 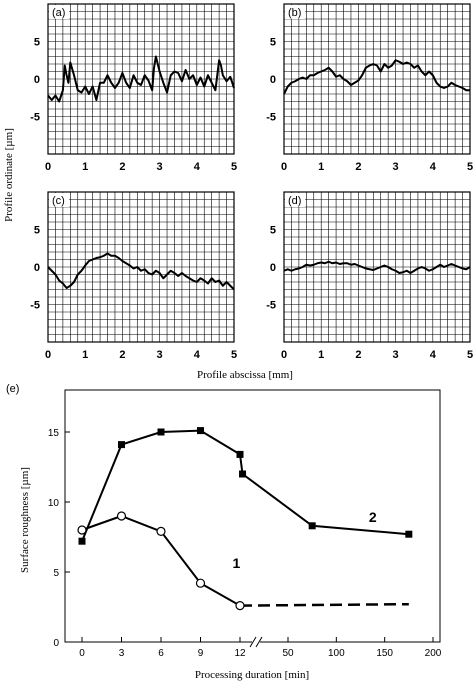 I want to click on x-tick-label: 6, so click(x=161, y=653).